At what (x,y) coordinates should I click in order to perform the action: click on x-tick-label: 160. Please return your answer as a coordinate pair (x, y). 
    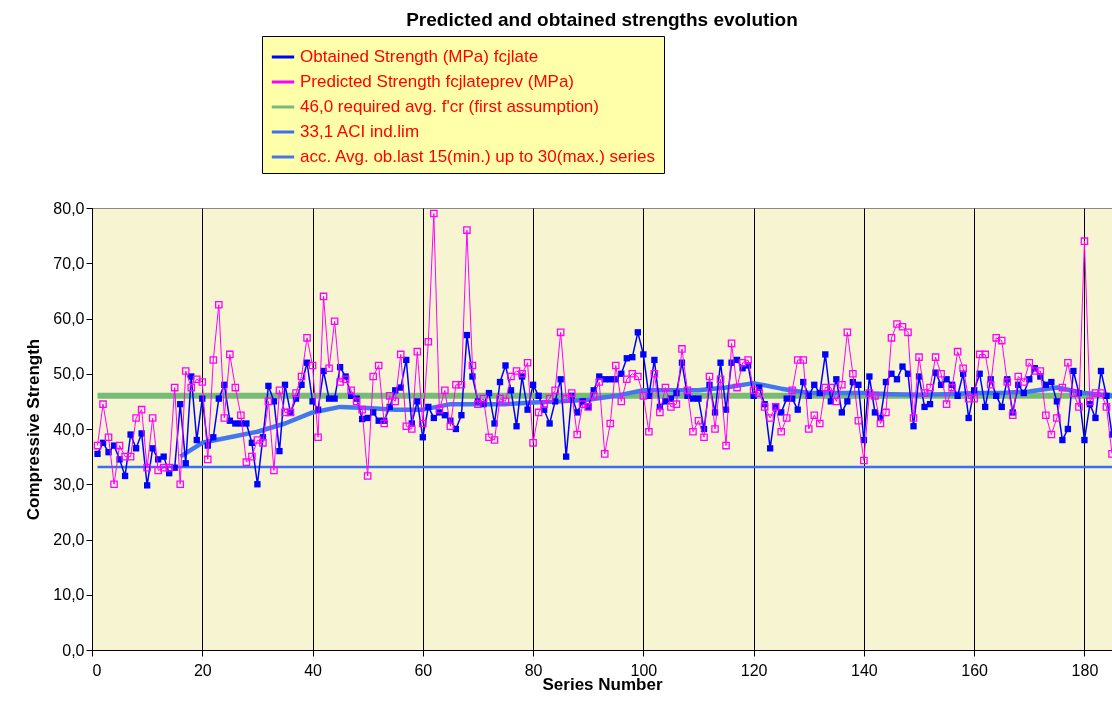
    Looking at the image, I should click on (975, 670).